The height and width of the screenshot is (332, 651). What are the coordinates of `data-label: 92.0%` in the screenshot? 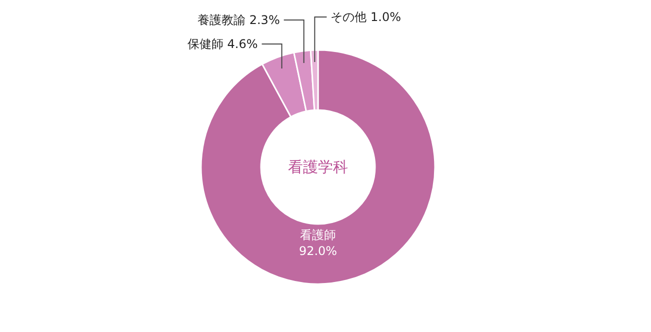 It's located at (318, 251).